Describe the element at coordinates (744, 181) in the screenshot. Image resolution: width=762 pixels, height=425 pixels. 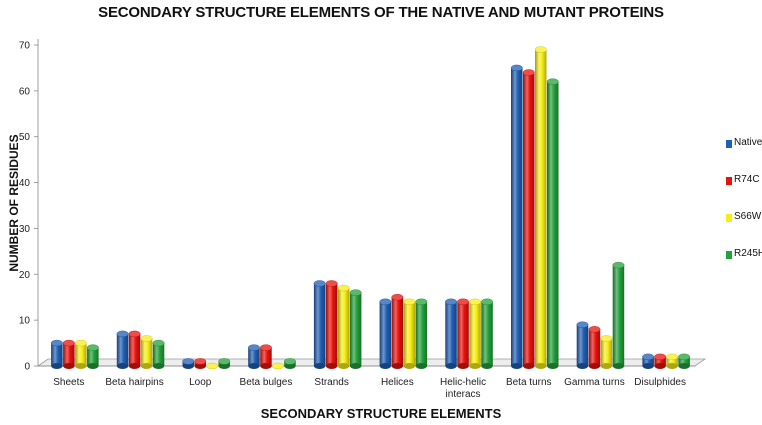
I see `legend-item: R74C` at that location.